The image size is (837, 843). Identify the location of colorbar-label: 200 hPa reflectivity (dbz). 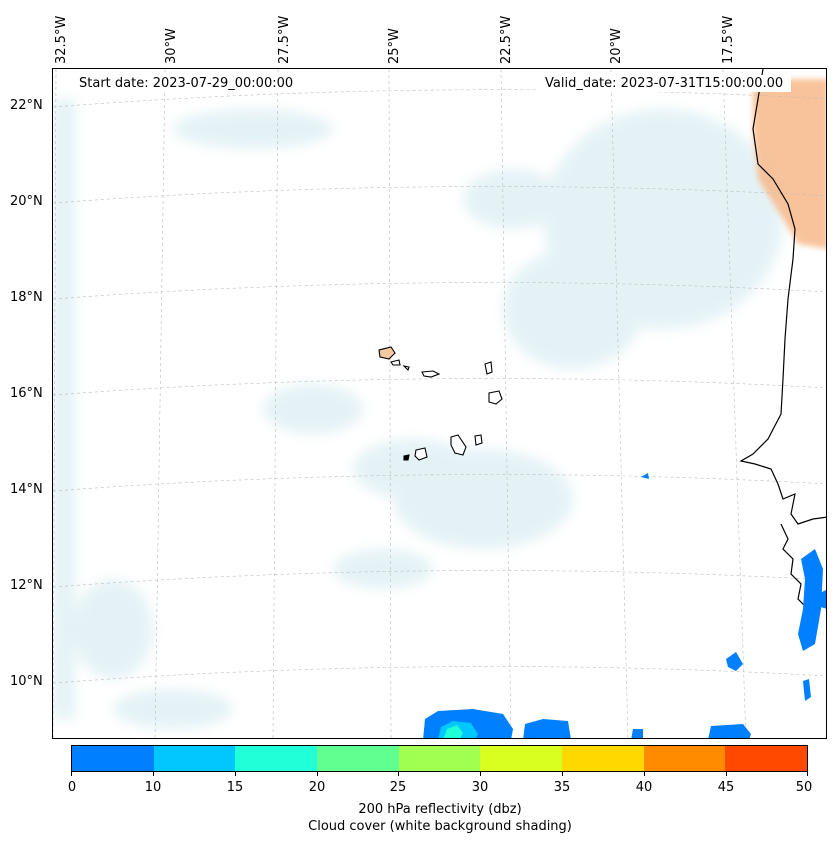
(440, 809).